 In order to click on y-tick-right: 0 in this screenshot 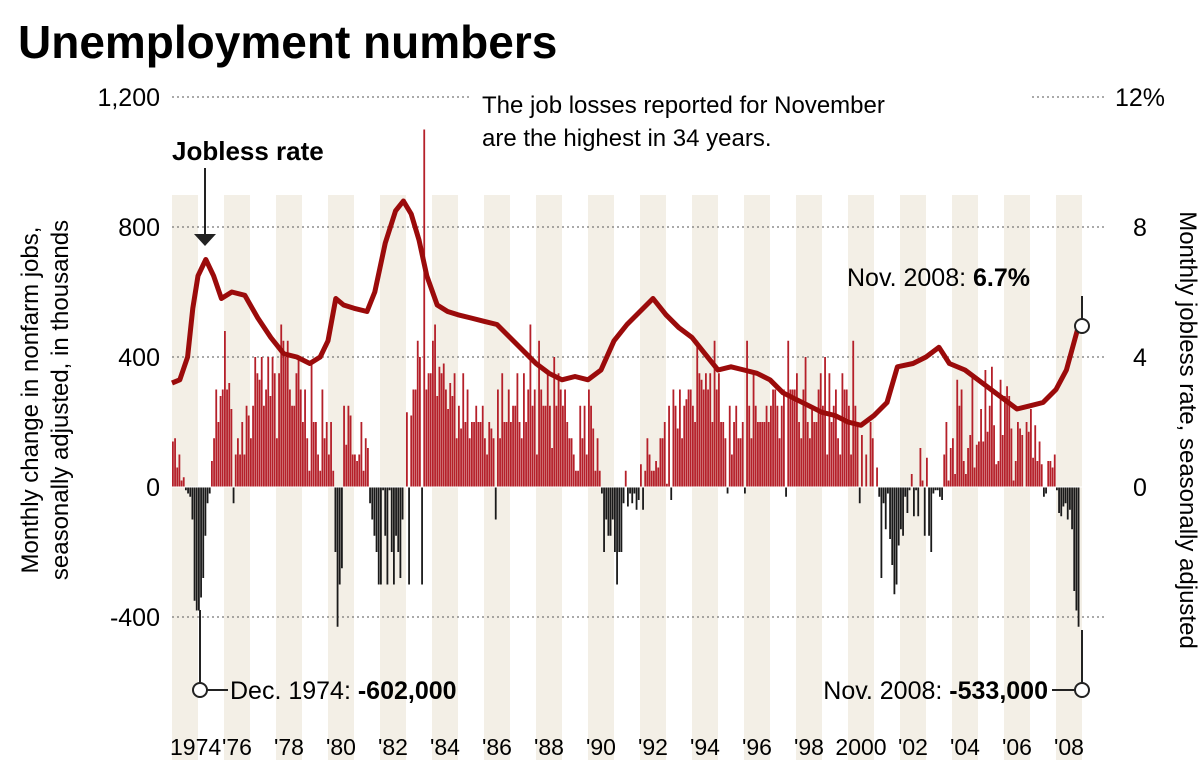, I will do `click(1140, 488)`.